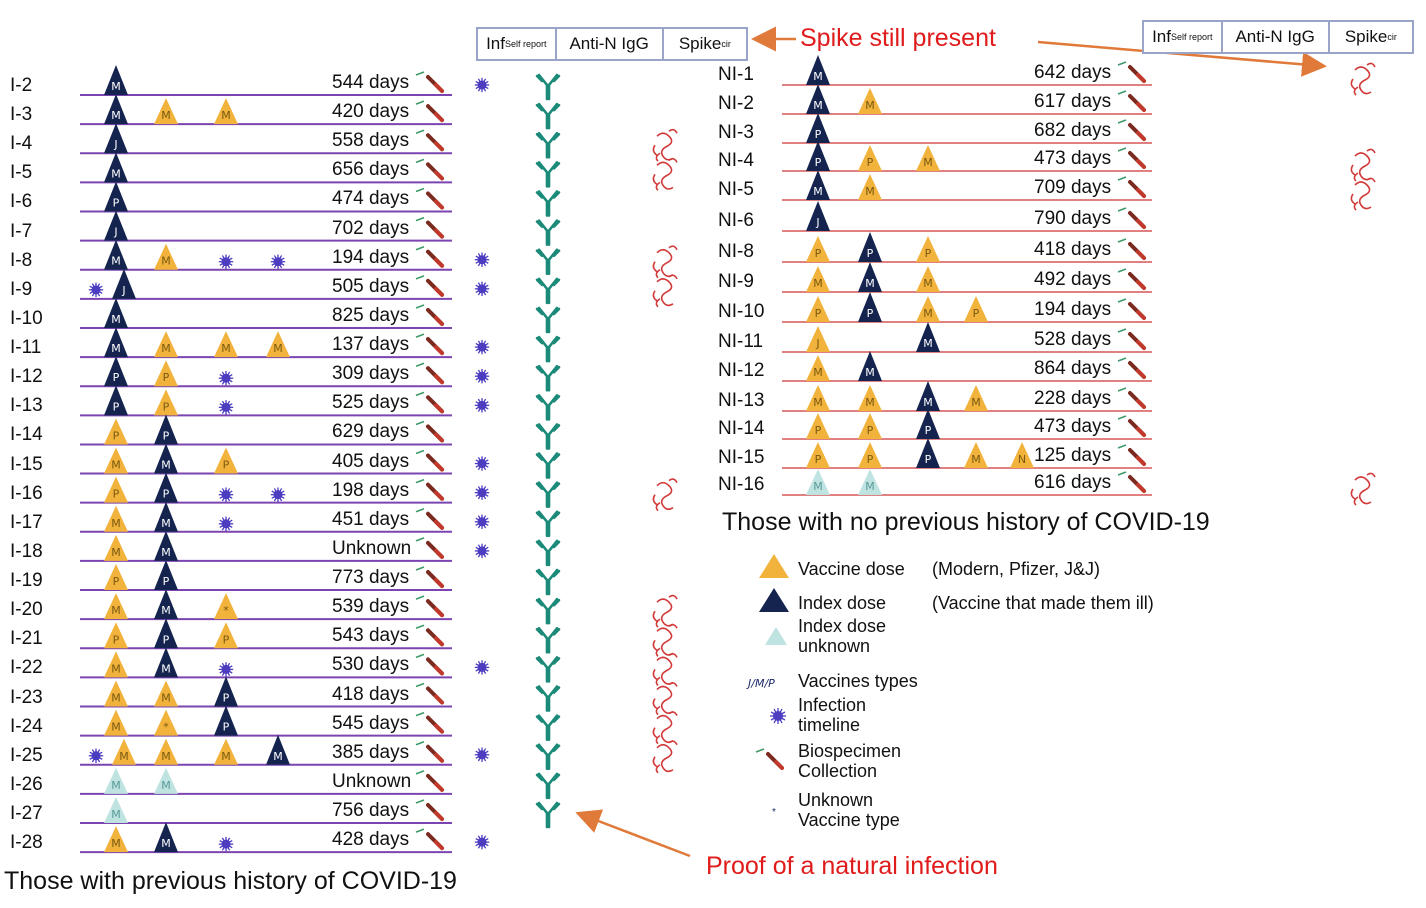  I want to click on row-id: NI-15, so click(741, 457).